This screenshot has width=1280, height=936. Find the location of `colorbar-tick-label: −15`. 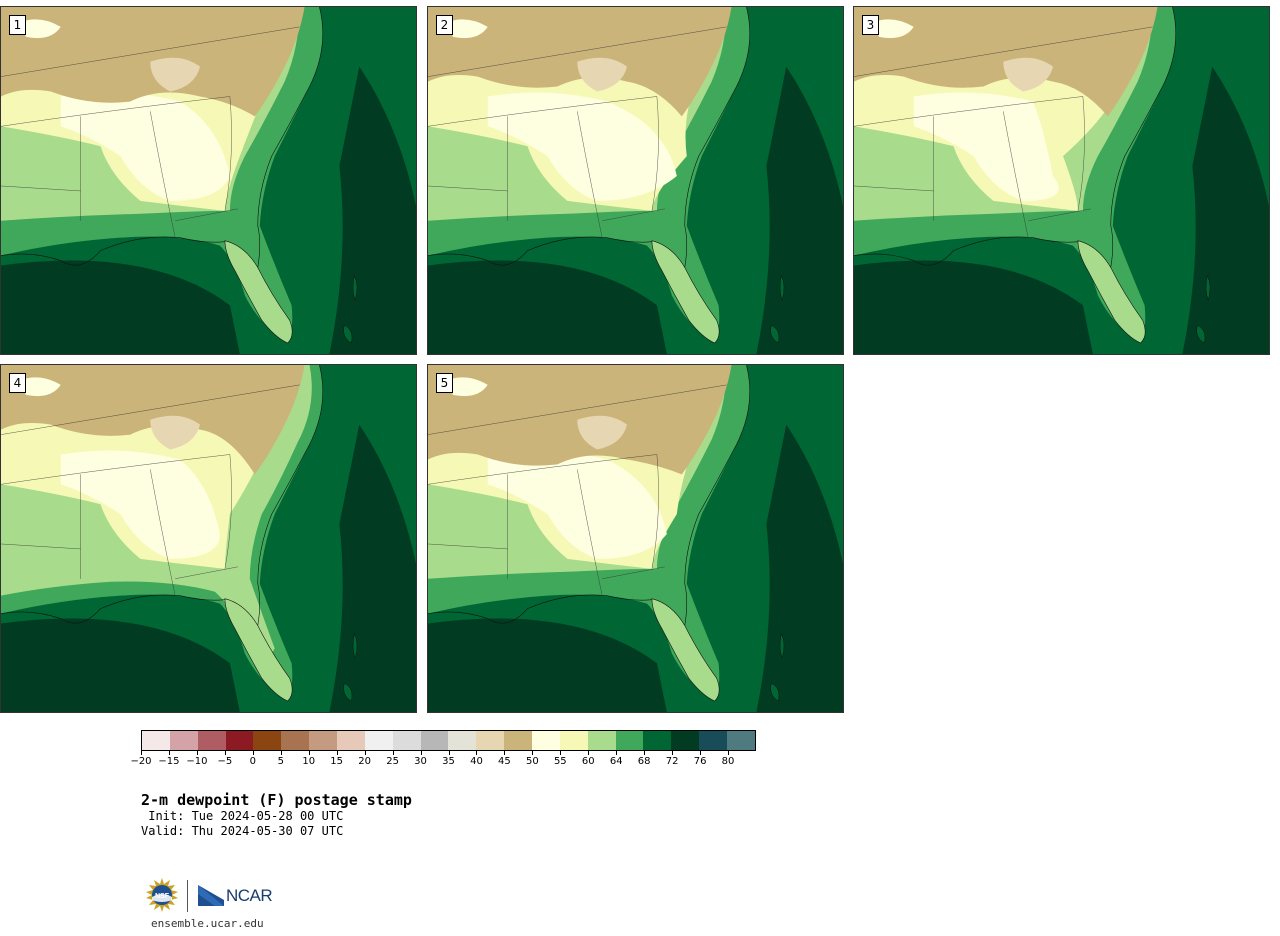

colorbar-tick-label: −15 is located at coordinates (169, 761).